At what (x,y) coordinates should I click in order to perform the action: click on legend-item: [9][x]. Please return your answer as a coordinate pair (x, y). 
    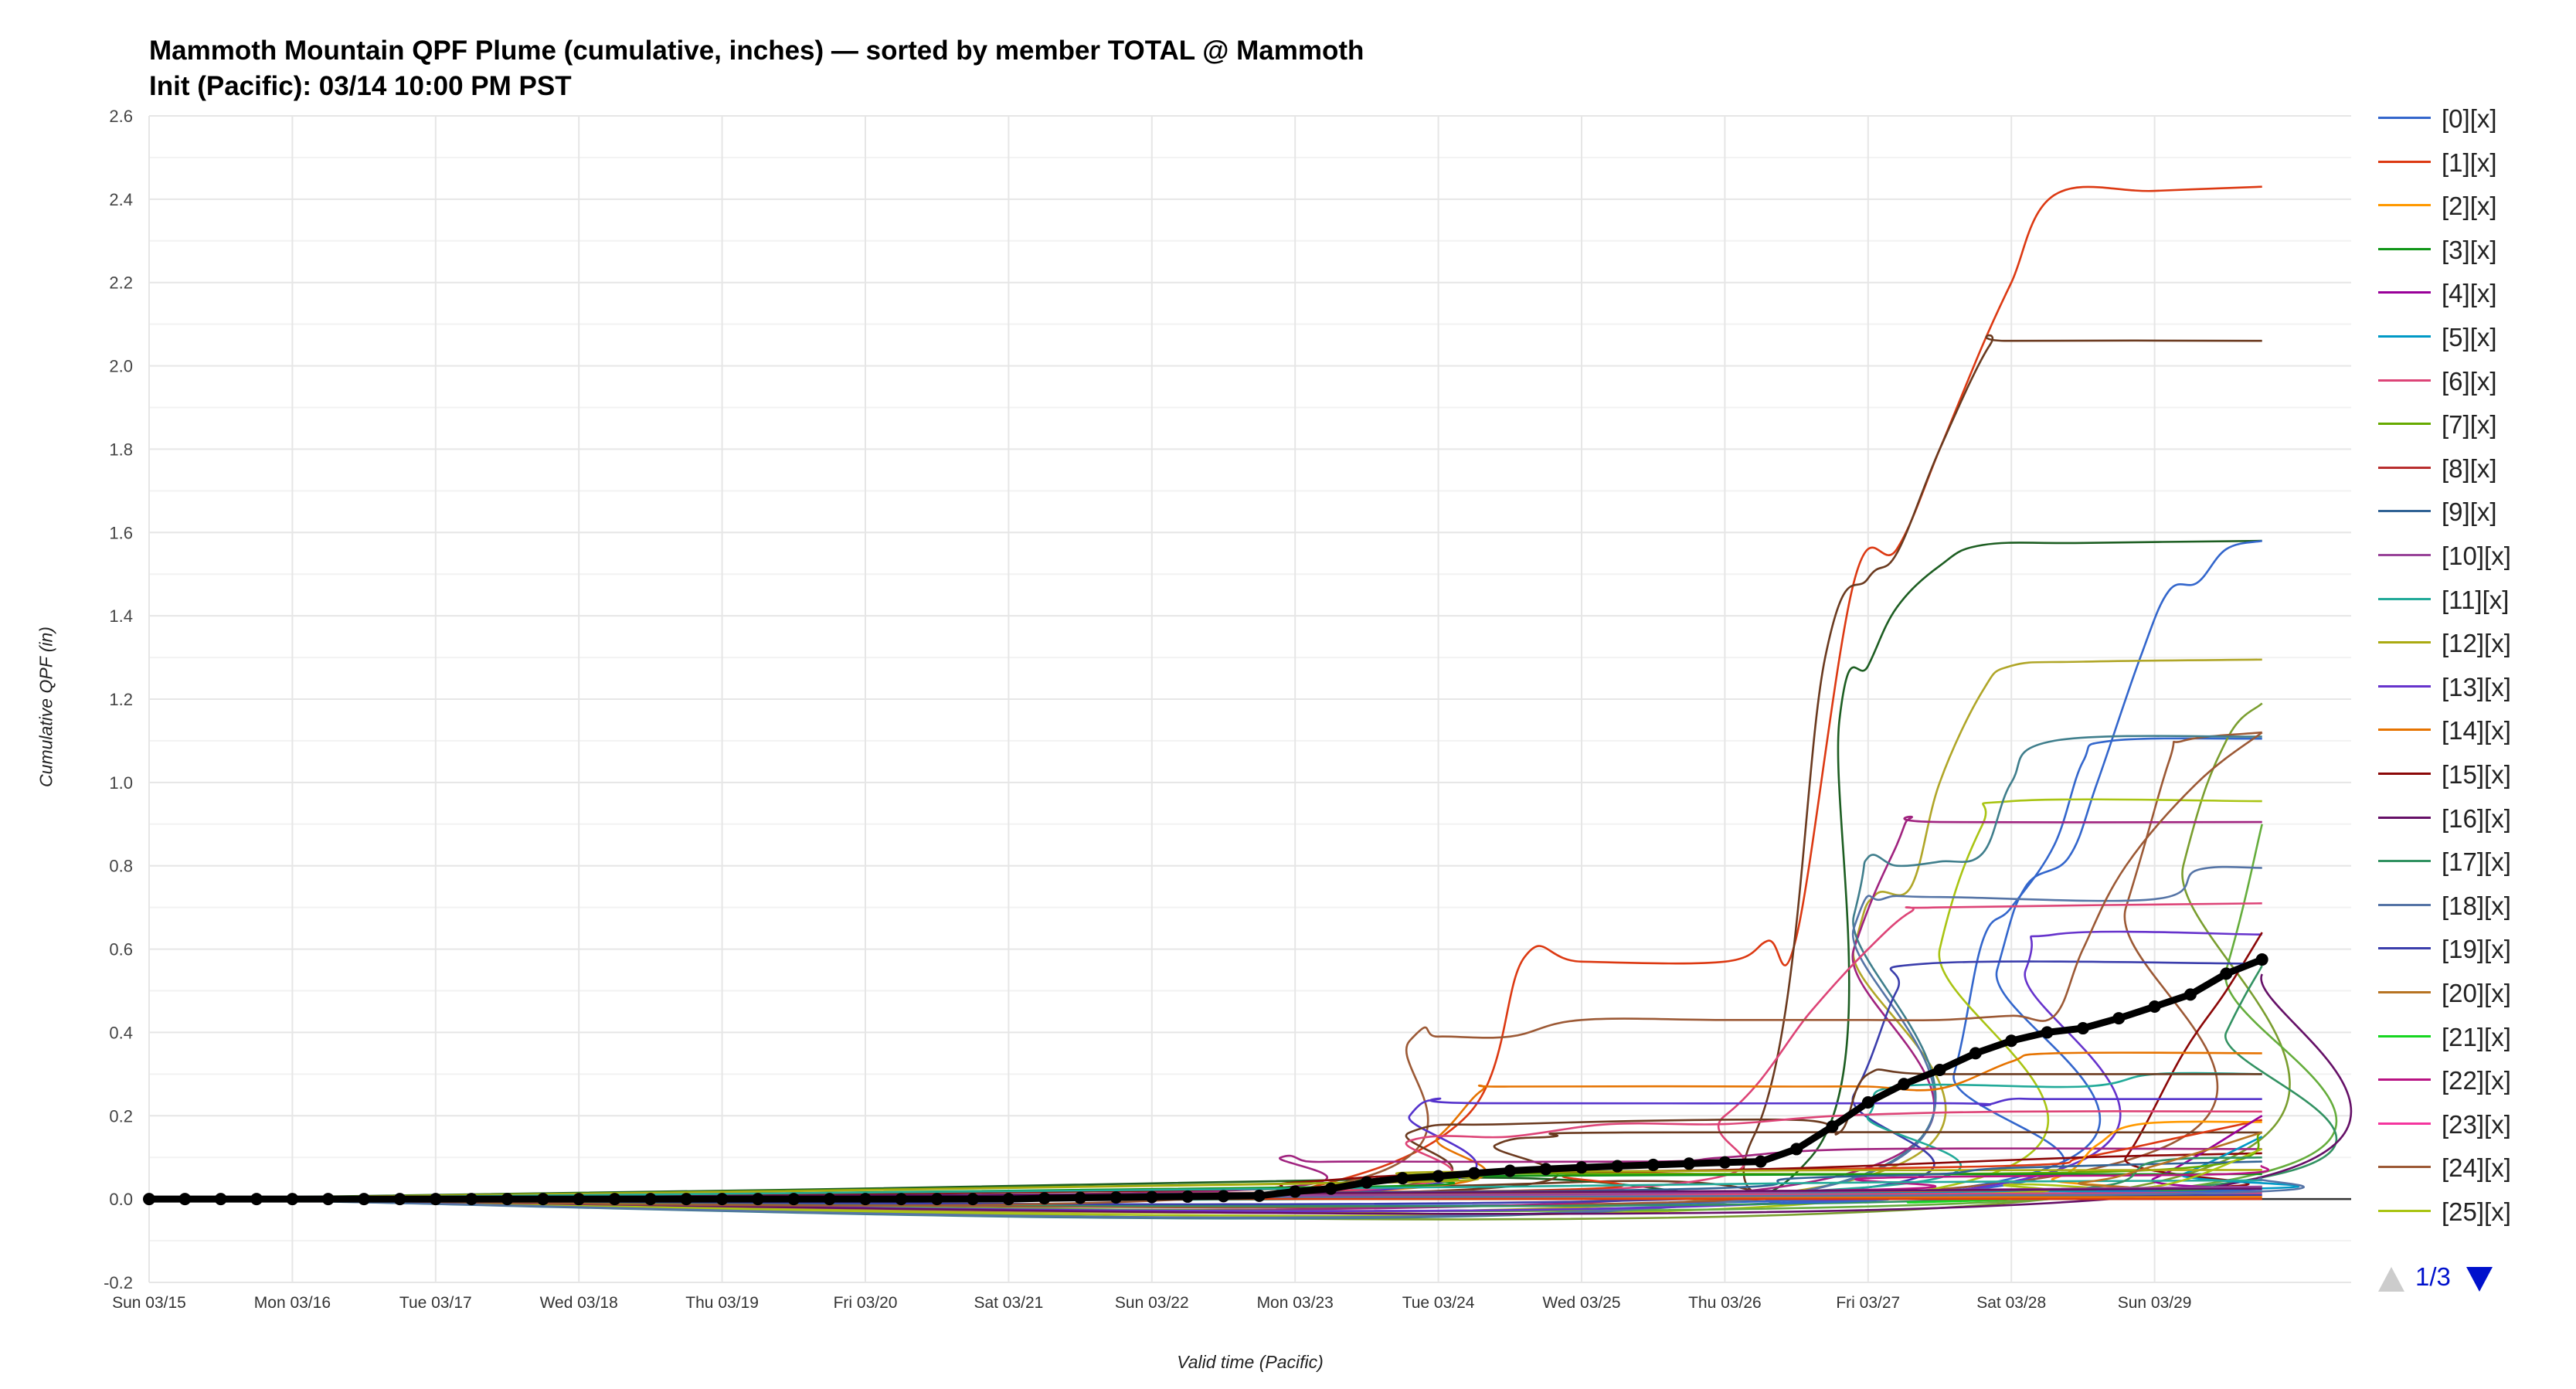
    Looking at the image, I should click on (2471, 510).